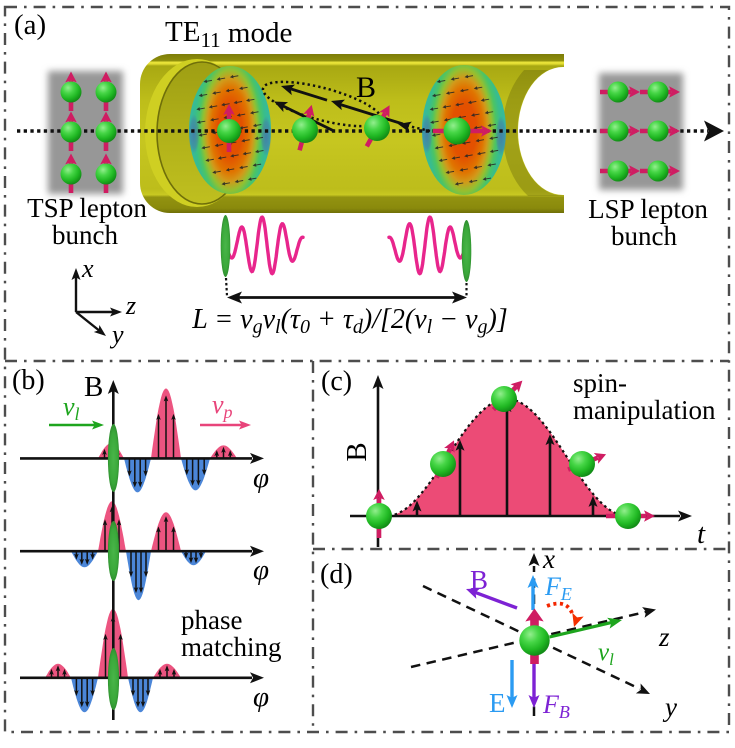 The image size is (735, 748). I want to click on svg-text: t, so click(701, 534).